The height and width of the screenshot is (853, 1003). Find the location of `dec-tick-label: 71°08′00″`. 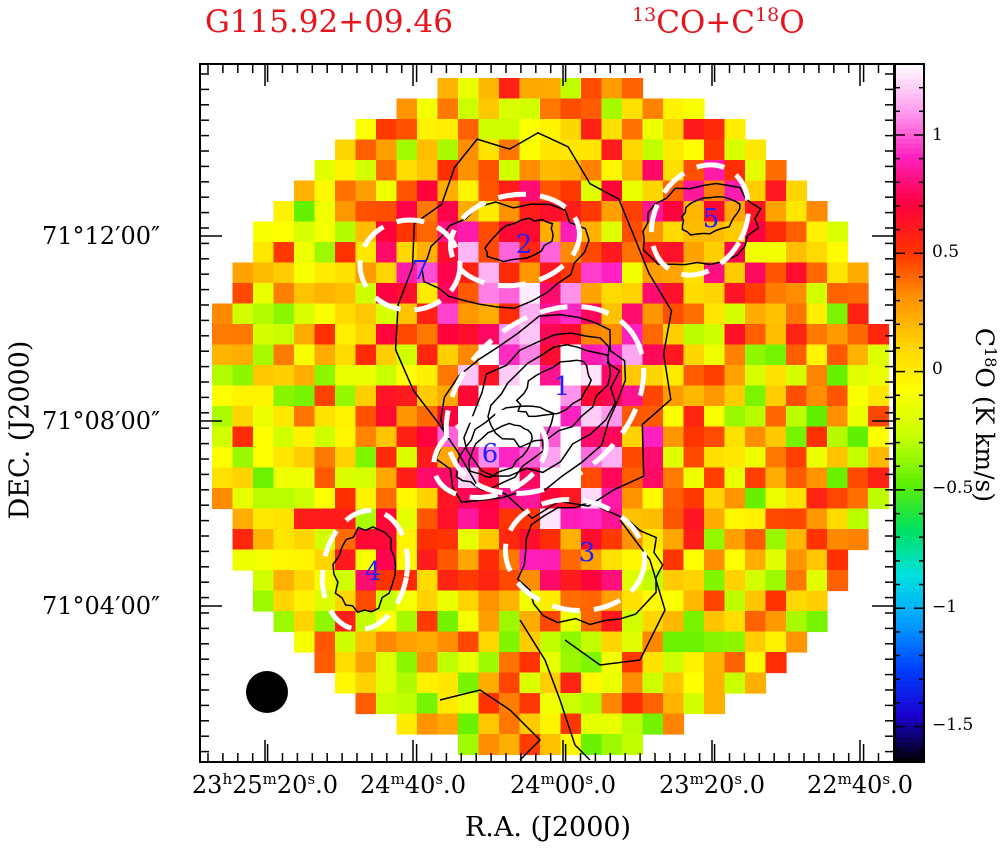

dec-tick-label: 71°08′00″ is located at coordinates (101, 421).